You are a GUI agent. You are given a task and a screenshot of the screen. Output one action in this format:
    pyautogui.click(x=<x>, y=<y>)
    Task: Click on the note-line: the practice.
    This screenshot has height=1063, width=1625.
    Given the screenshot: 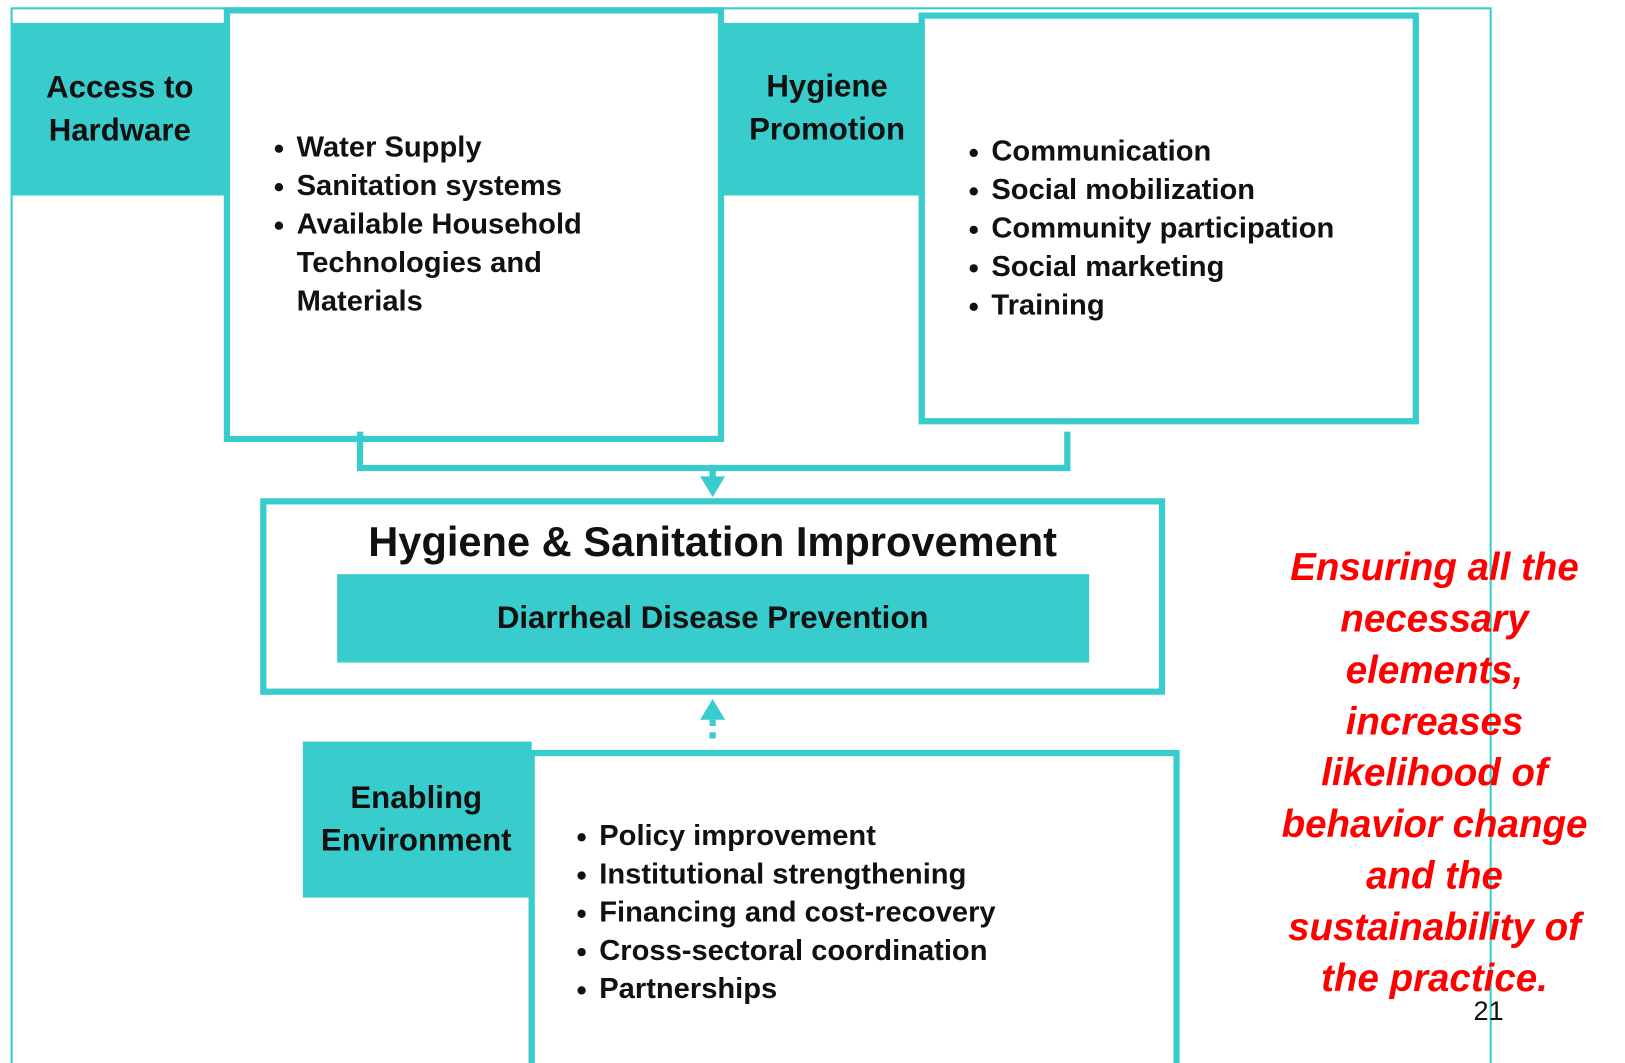 What is the action you would take?
    pyautogui.click(x=1434, y=978)
    